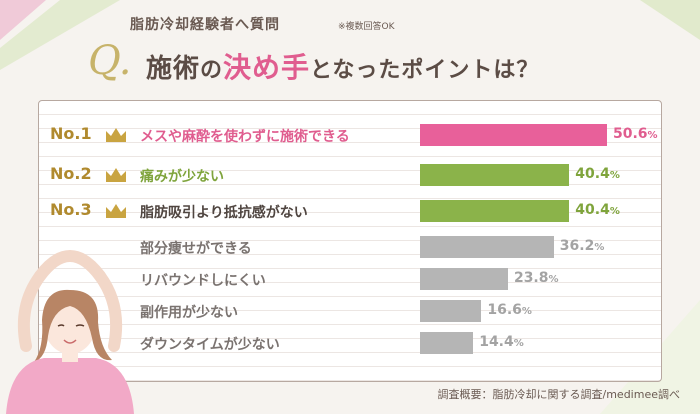  What do you see at coordinates (71, 133) in the screenshot?
I see `rank-label: No.1` at bounding box center [71, 133].